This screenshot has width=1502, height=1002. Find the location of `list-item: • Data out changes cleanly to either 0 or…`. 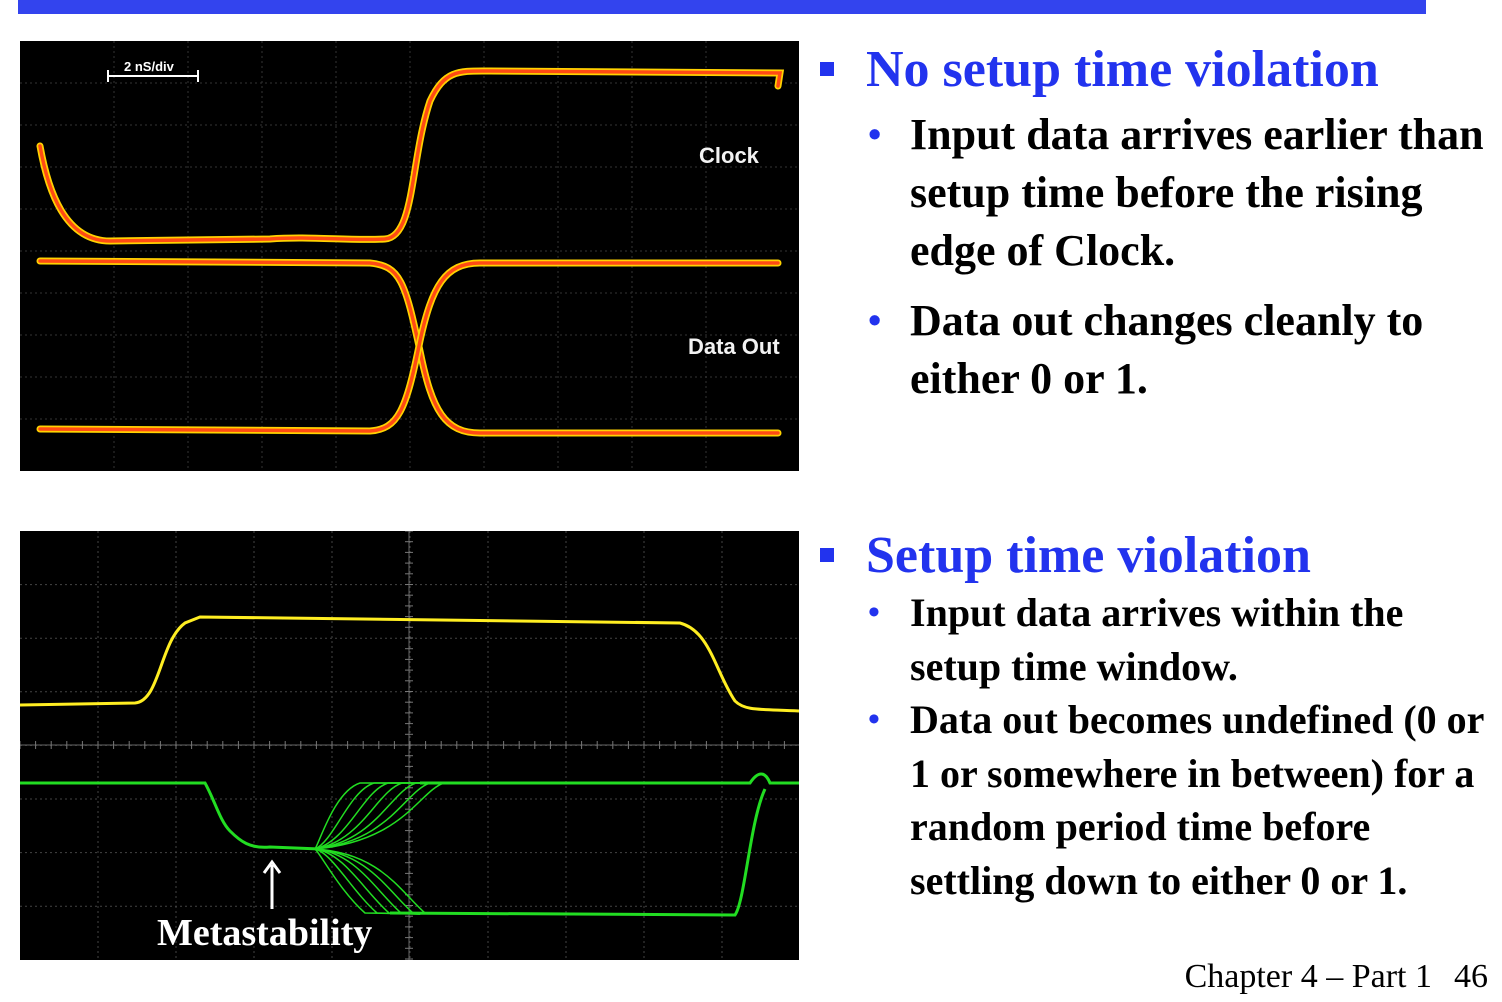

list-item: • Data out changes cleanly to either 0 or… is located at coordinates (1153, 350).